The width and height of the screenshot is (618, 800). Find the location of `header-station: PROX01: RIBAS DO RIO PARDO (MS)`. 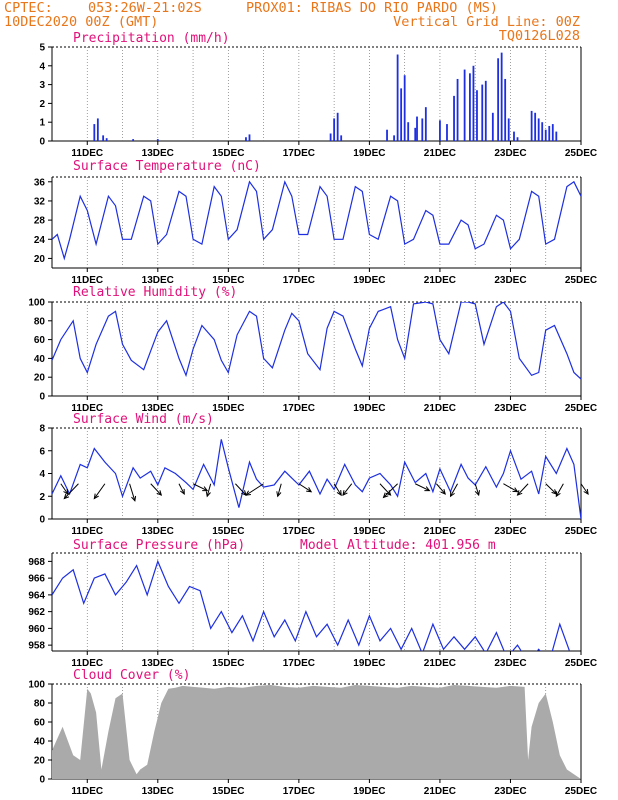

header-station: PROX01: RIBAS DO RIO PARDO (MS) is located at coordinates (372, 8).